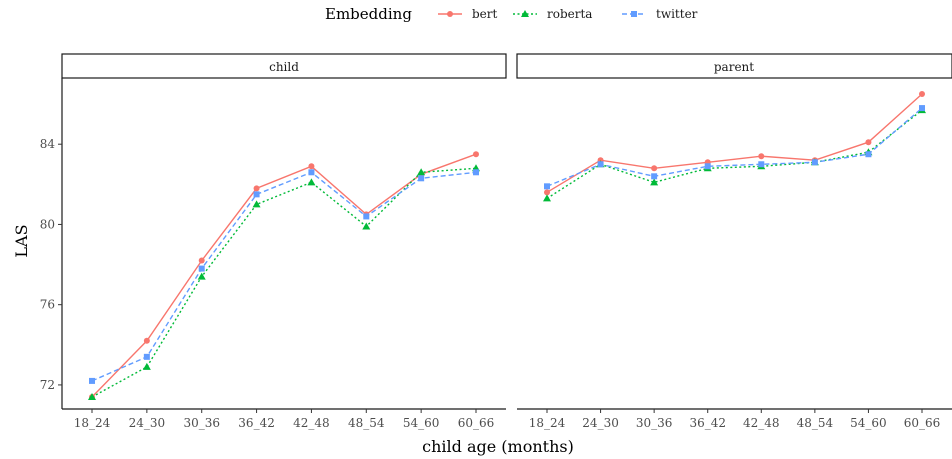  Describe the element at coordinates (51, 243) in the screenshot. I see `y-axis: 72 76 80 84` at that location.